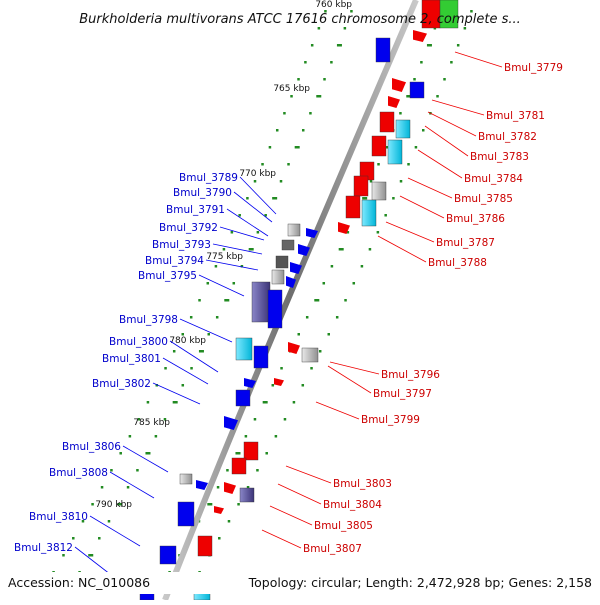  What do you see at coordinates (332, 549) in the screenshot?
I see `gene-label-forward: Bmul_3807` at bounding box center [332, 549].